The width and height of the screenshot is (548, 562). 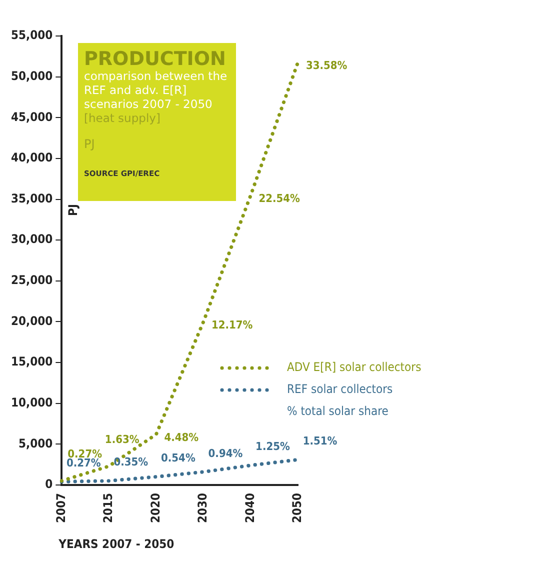 What do you see at coordinates (123, 118) in the screenshot?
I see `annotation: [heat supply]` at bounding box center [123, 118].